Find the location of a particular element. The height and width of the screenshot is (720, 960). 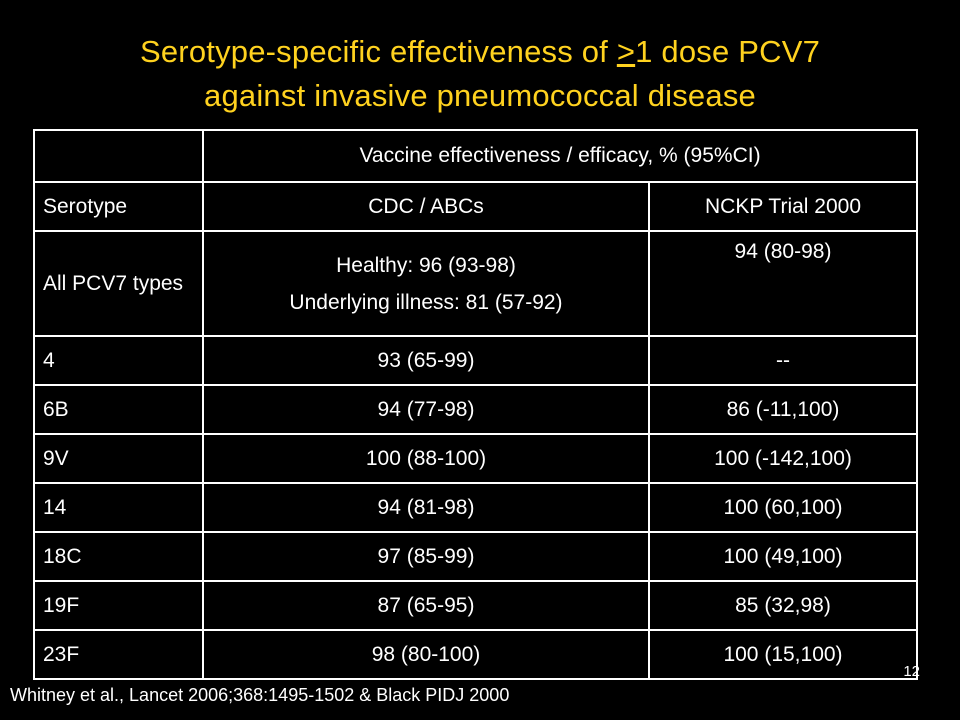

table-row: 9V 100 (88-100) 100 (-142,100) is located at coordinates (475, 458).